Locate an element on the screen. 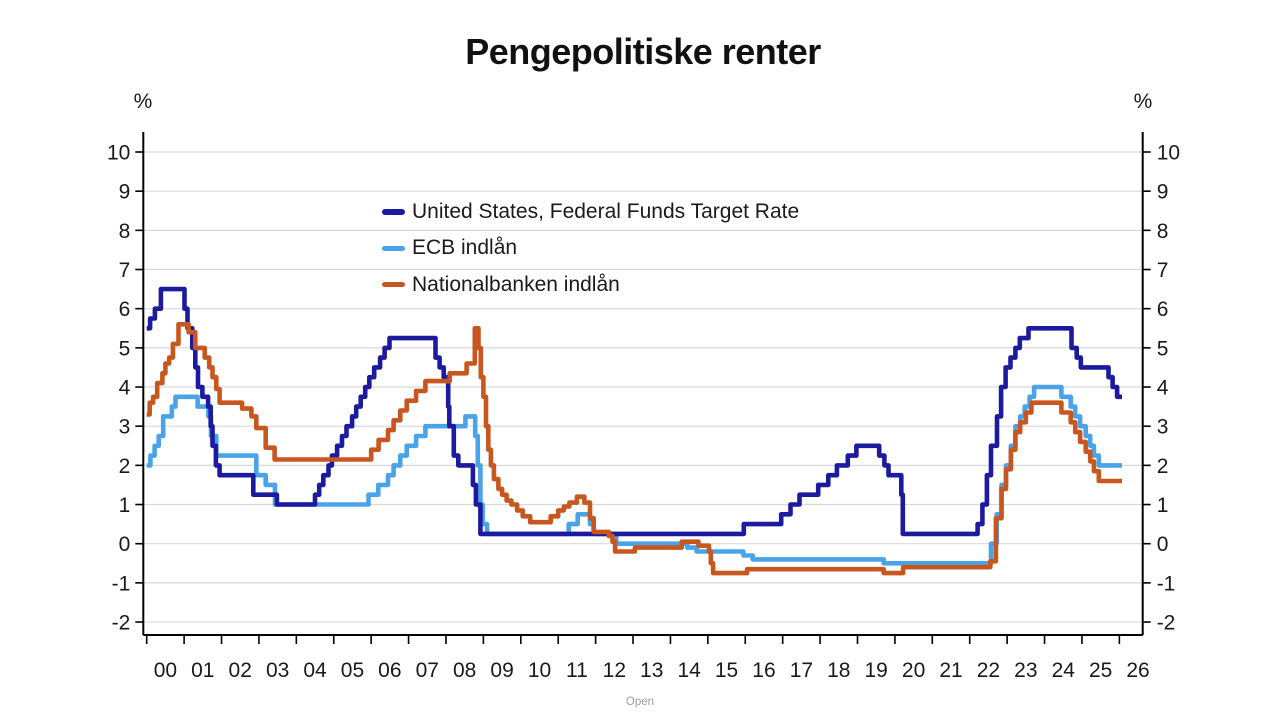 This screenshot has width=1280, height=720. y-tick-label-left: 2 is located at coordinates (125, 466).